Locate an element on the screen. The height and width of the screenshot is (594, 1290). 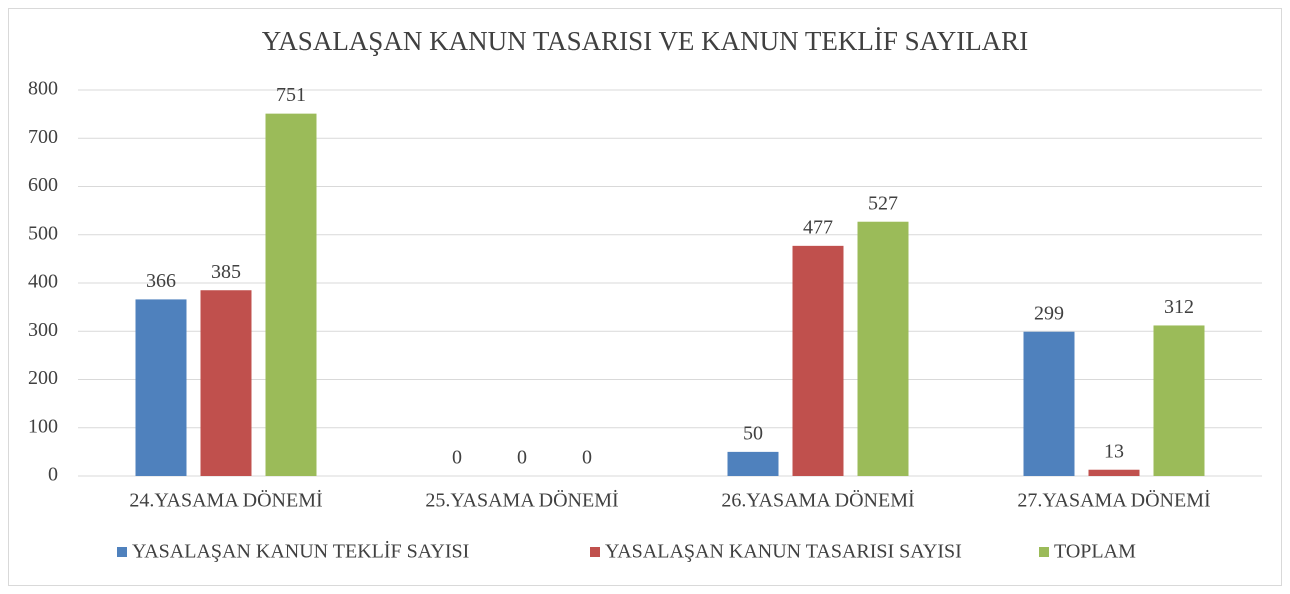
x-tick-label: 26.YASAMA DÖNEMİ is located at coordinates (817, 500).